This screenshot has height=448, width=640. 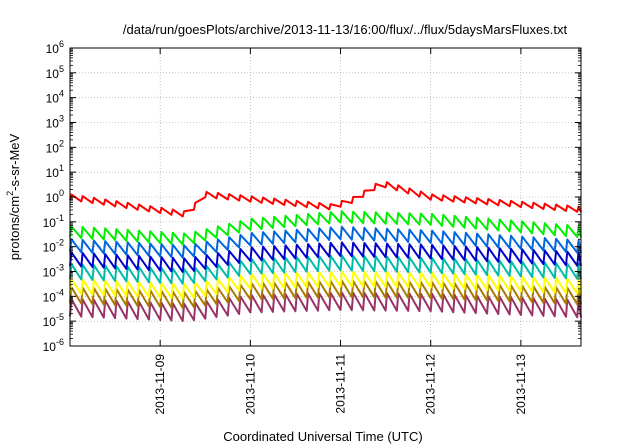 I want to click on x-tick-label: 2013-11-09, so click(x=160, y=384).